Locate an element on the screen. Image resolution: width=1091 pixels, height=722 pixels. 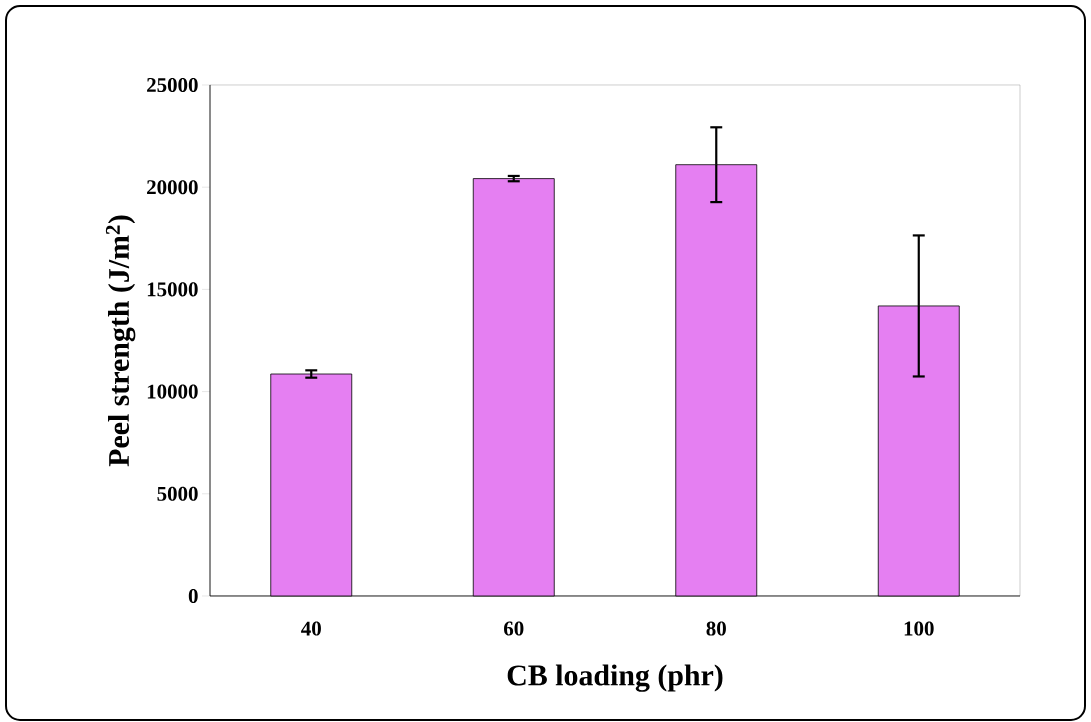
y-tick-label: 10000 is located at coordinates (172, 391).